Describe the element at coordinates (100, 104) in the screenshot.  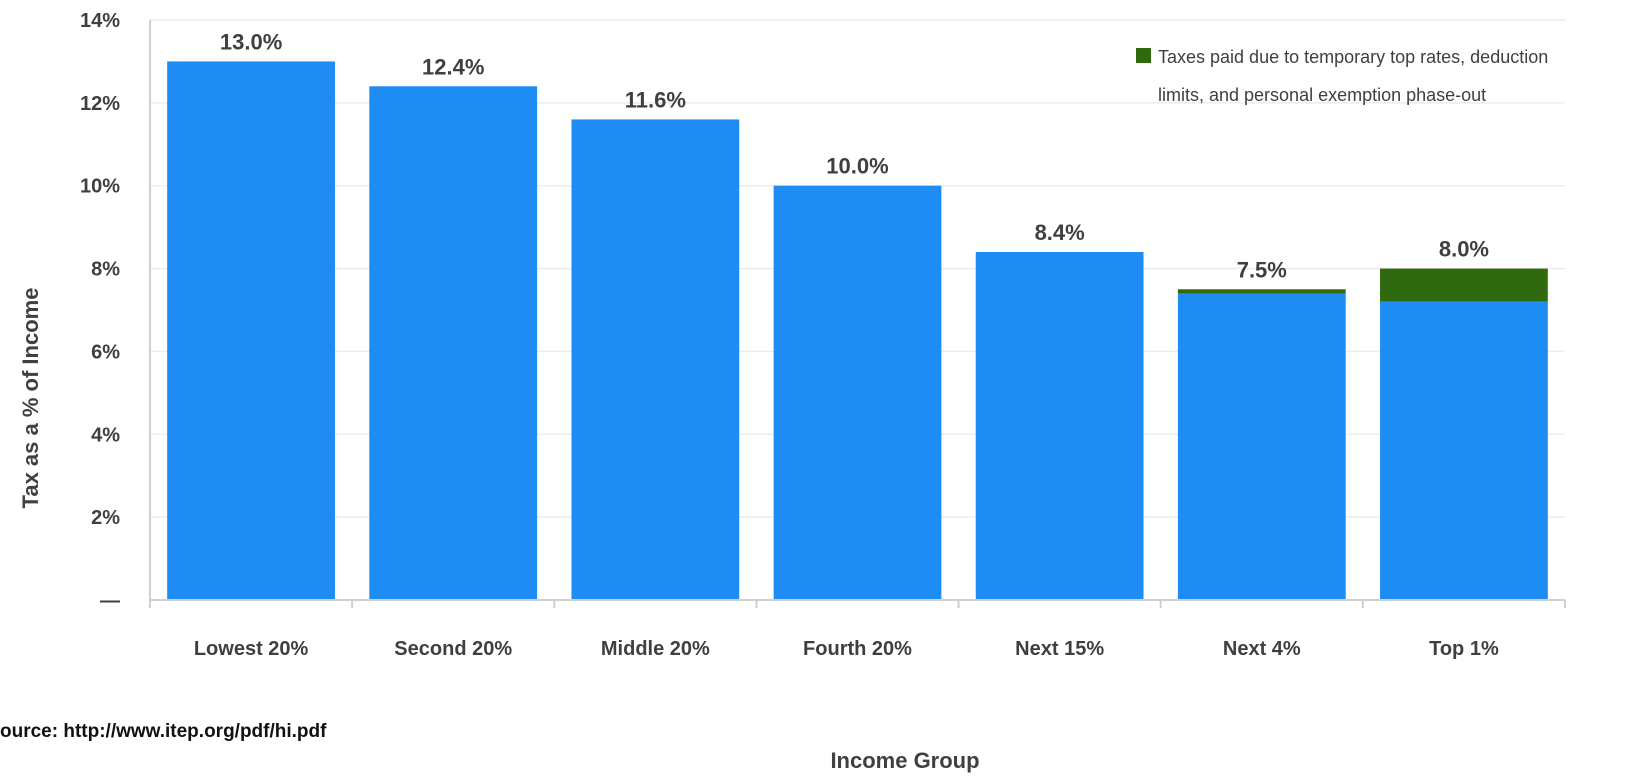
I see `y-tick-label: 12%` at that location.